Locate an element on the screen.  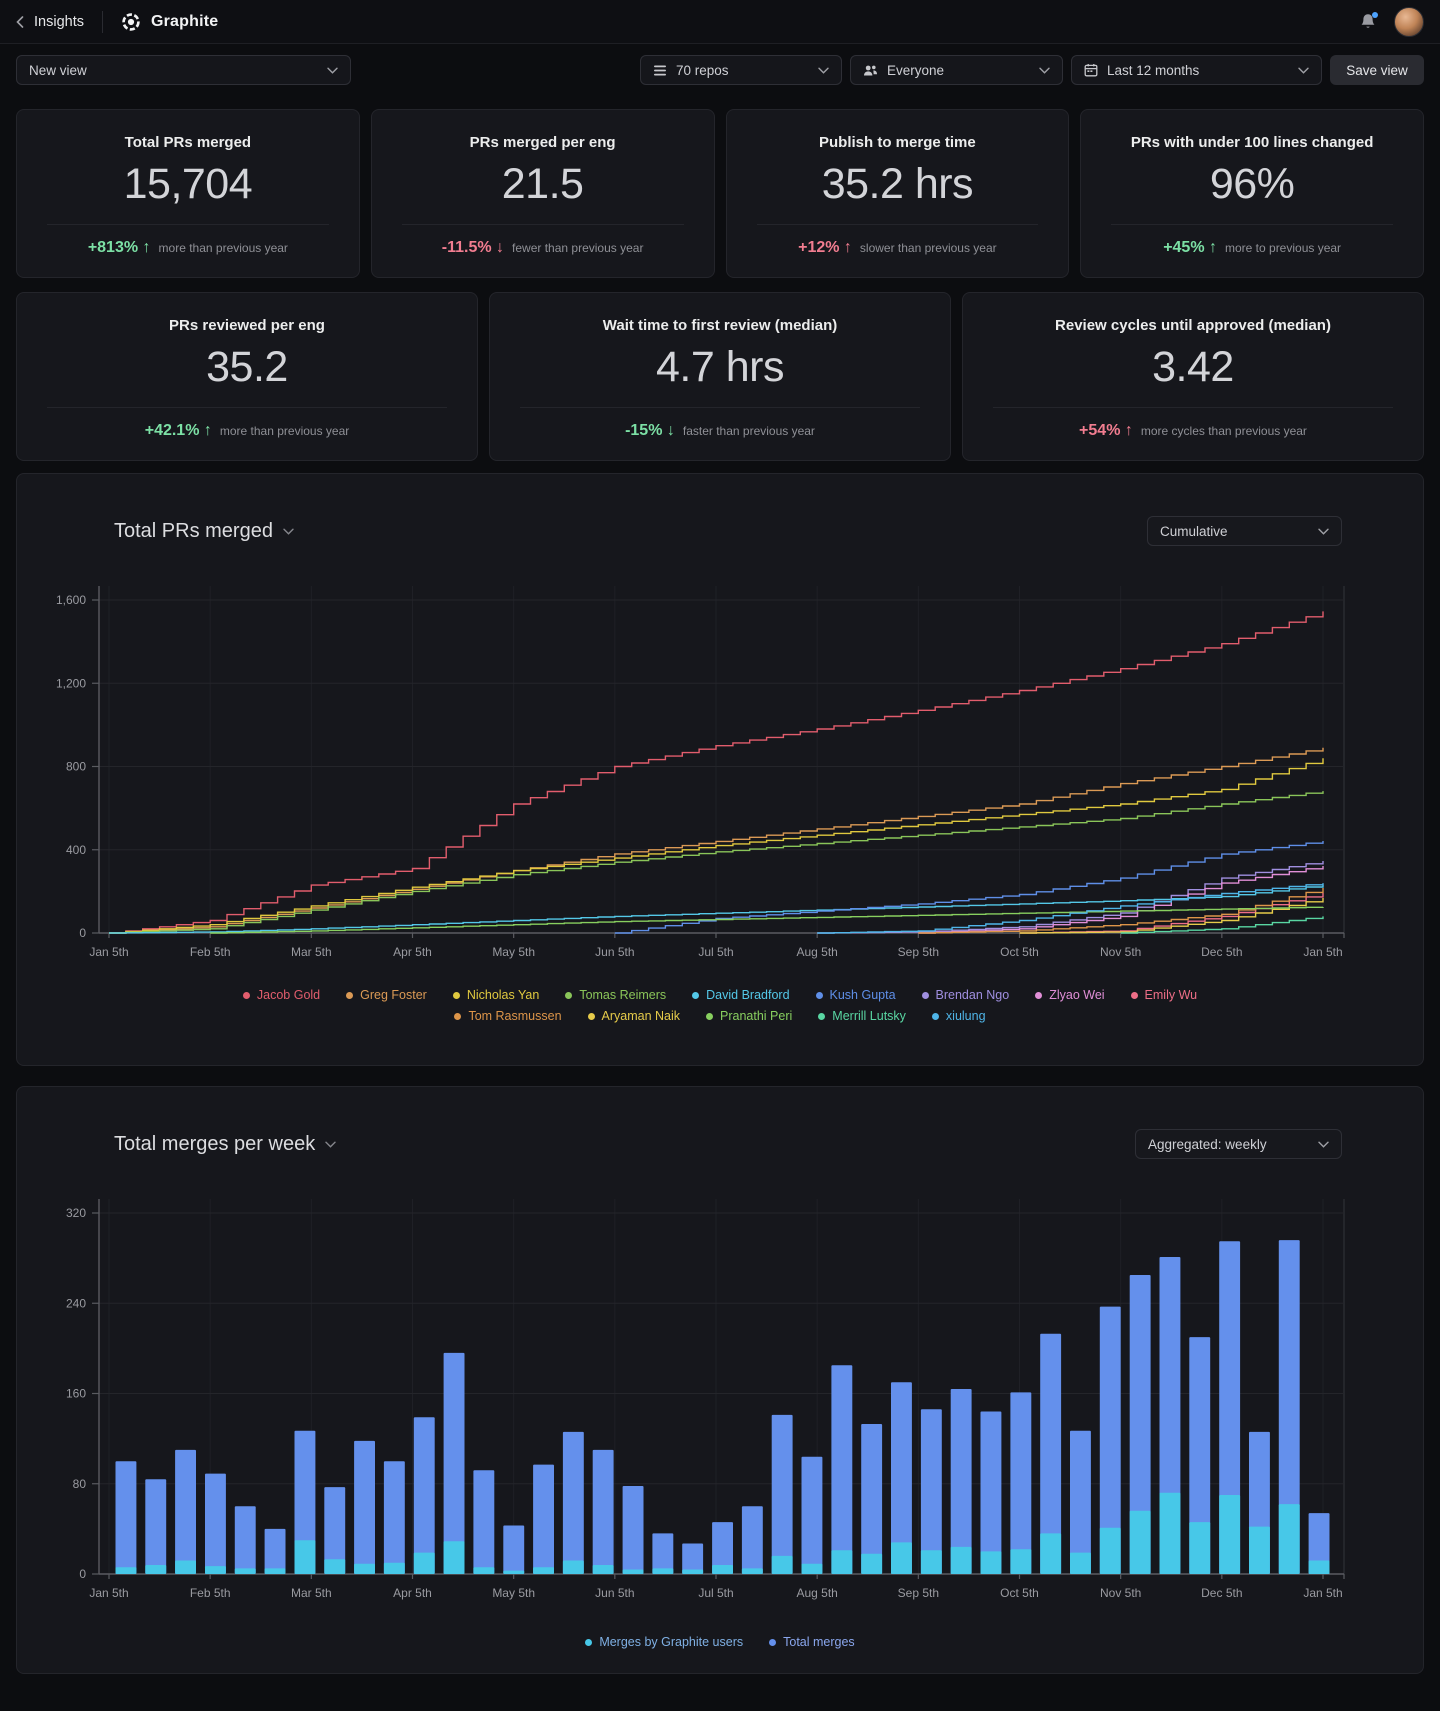
legend-item: Pranathi Peri is located at coordinates (749, 1016).